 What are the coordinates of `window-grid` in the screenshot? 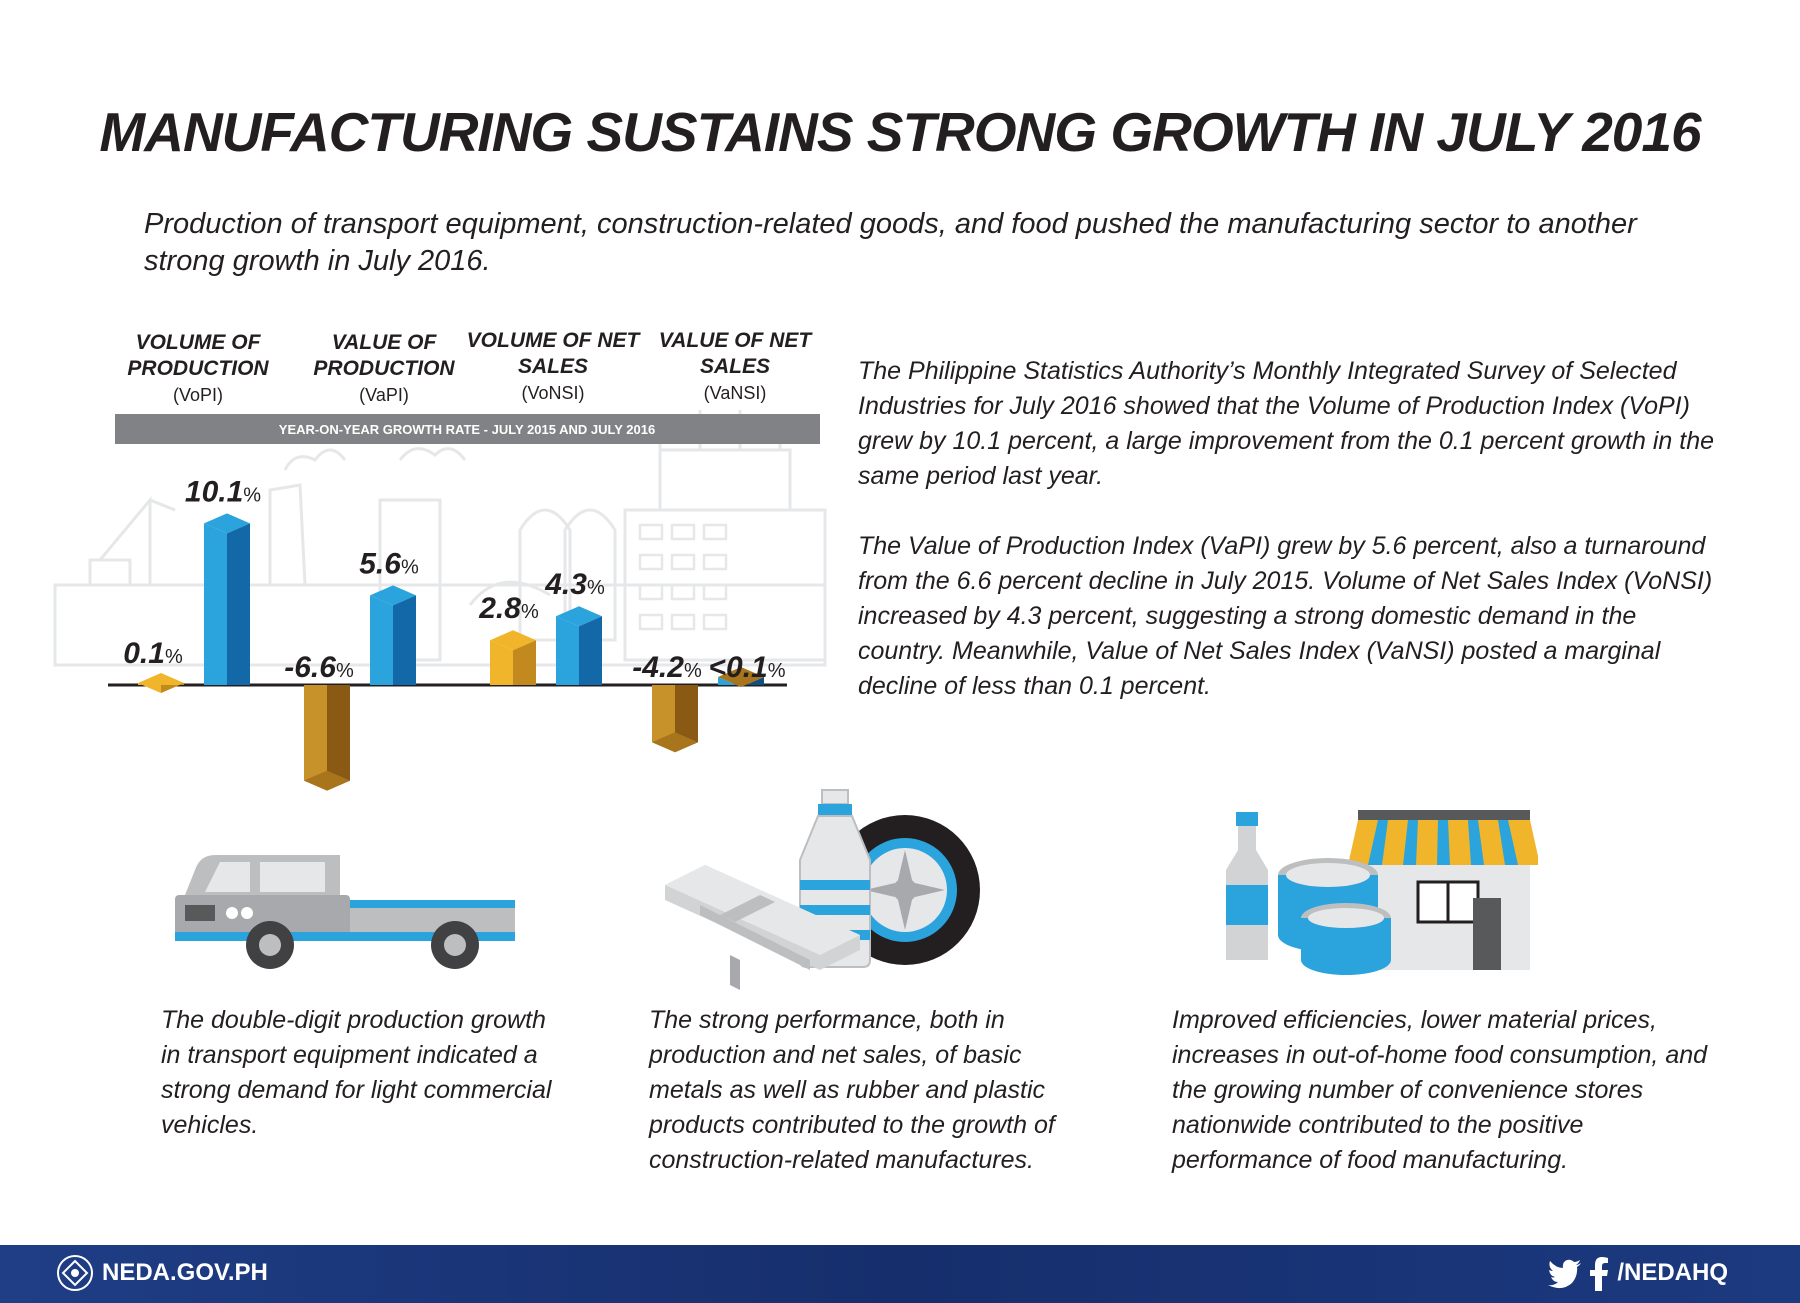 It's located at (683, 577).